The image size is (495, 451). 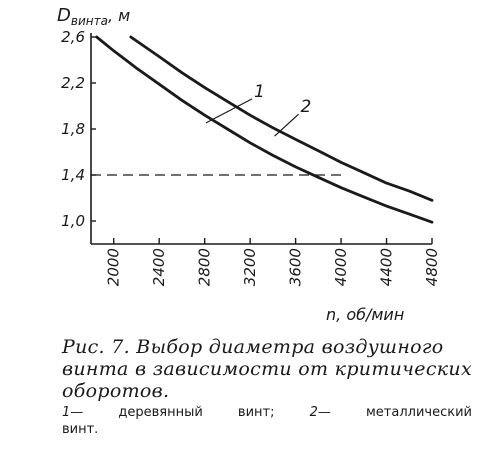 I want to click on series-2-leader, so click(x=286, y=125).